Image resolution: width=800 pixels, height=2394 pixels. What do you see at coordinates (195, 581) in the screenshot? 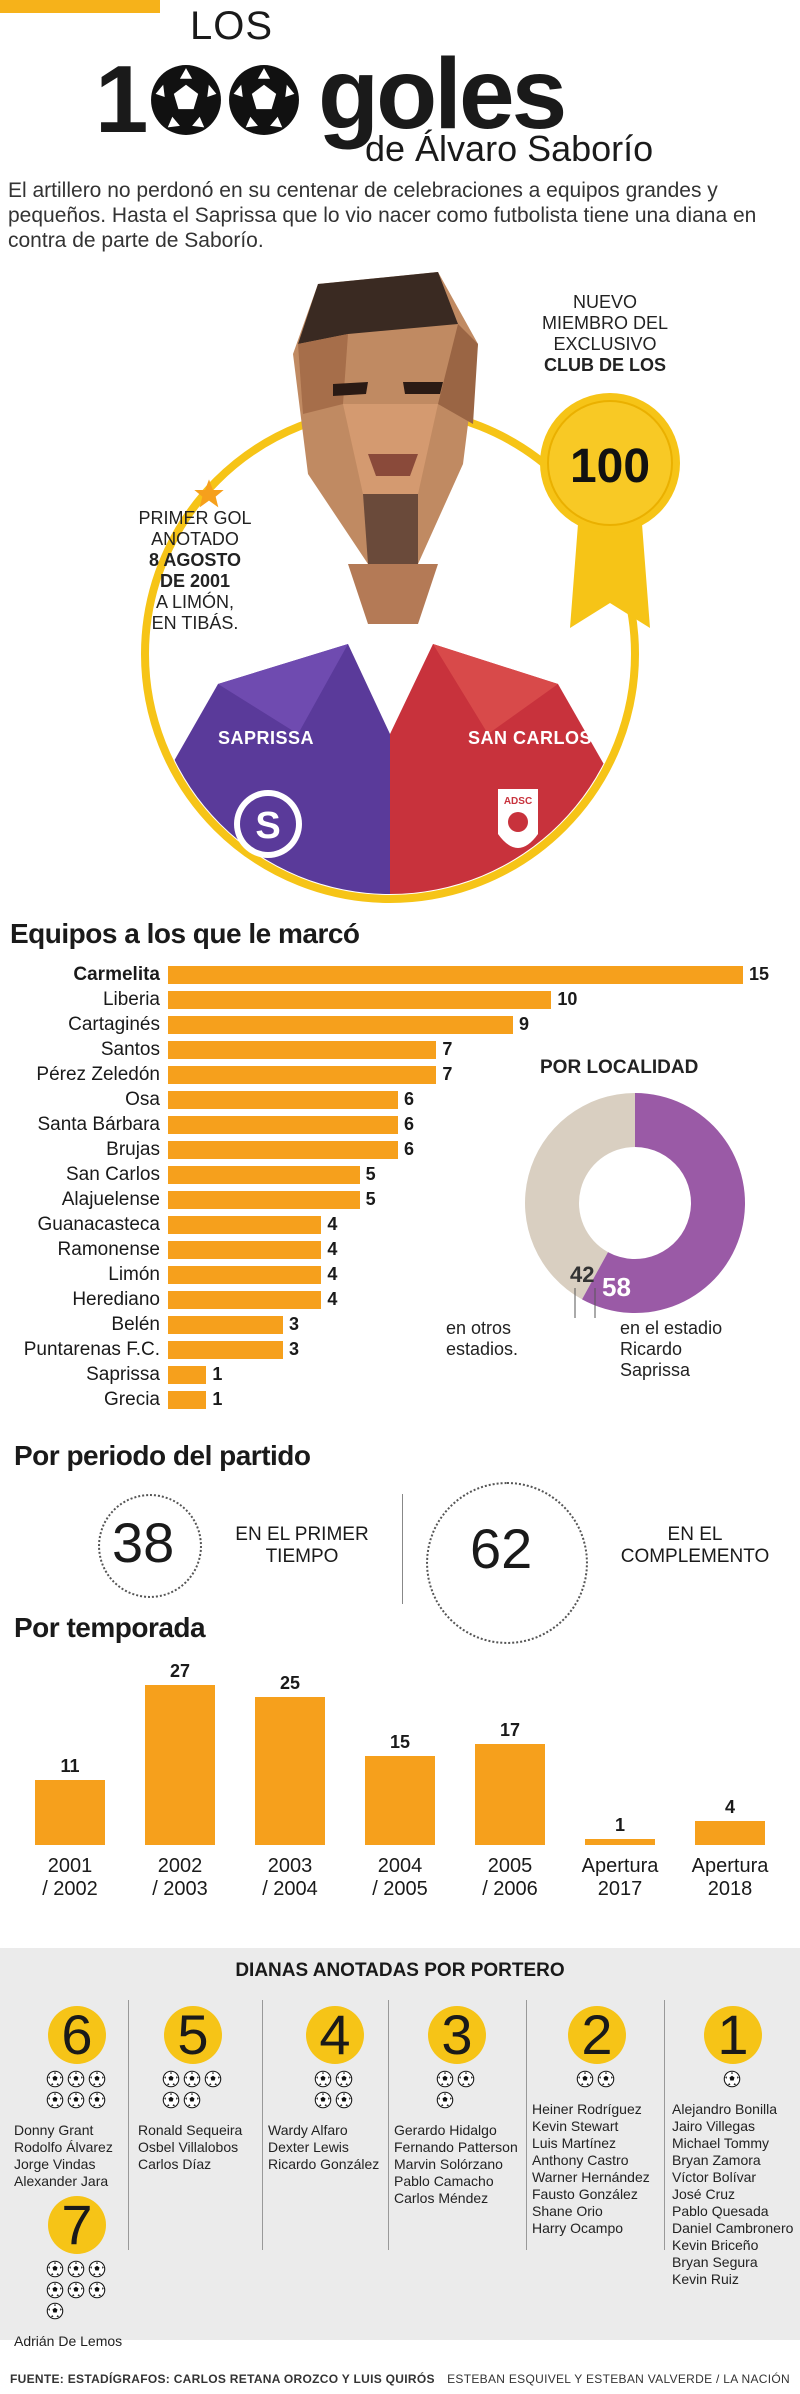
I see `first-goal-line: DE 2001` at bounding box center [195, 581].